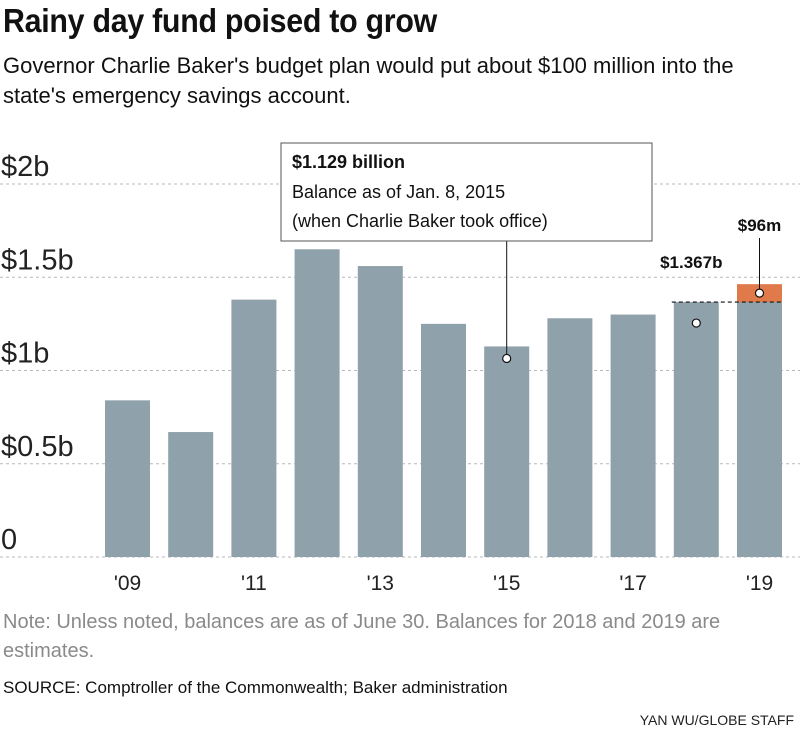  I want to click on x-tick-label: '19, so click(759, 583).